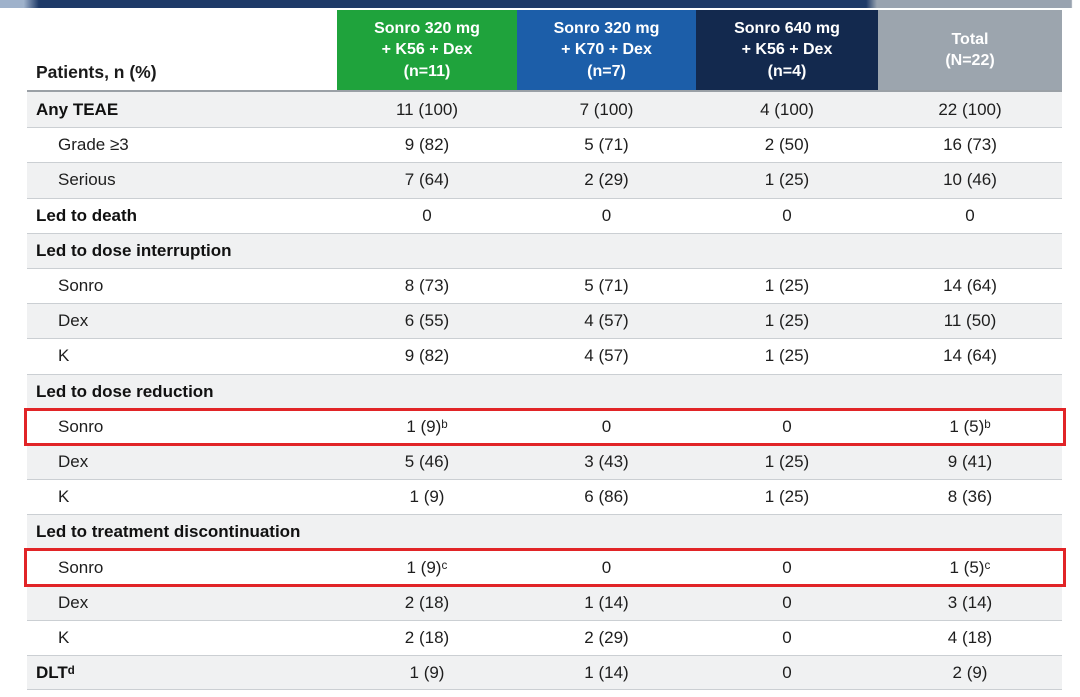 The height and width of the screenshot is (697, 1080). What do you see at coordinates (970, 461) in the screenshot?
I see `cell-value: 9 (41)` at bounding box center [970, 461].